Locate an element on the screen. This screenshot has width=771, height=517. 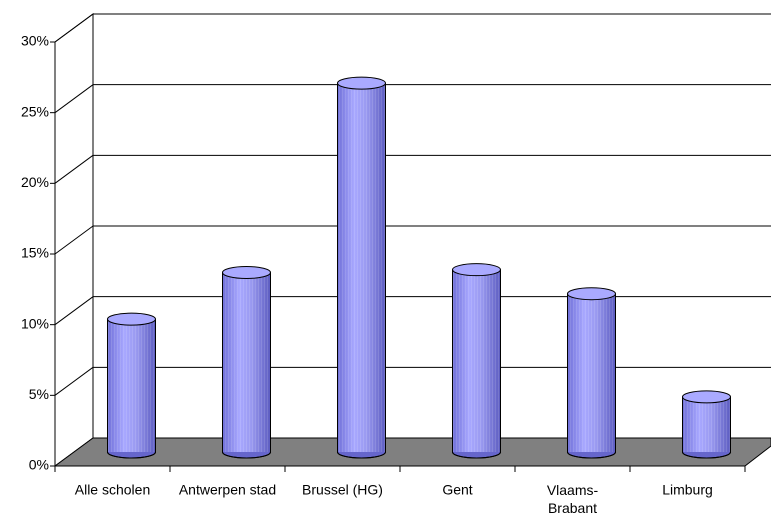
x-tick-label: Alle scholen is located at coordinates (113, 490).